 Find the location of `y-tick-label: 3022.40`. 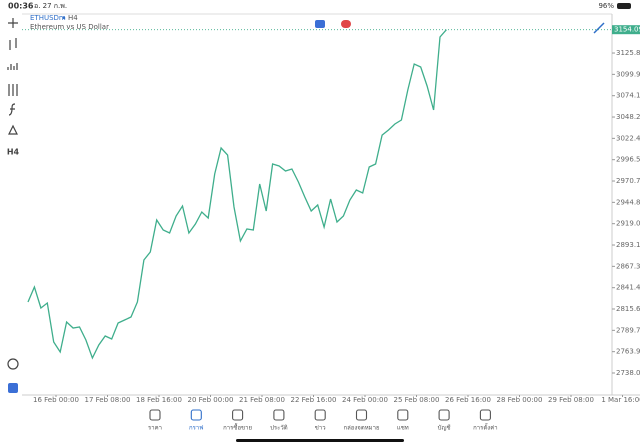

y-tick-label: 3022.40 is located at coordinates (628, 138).